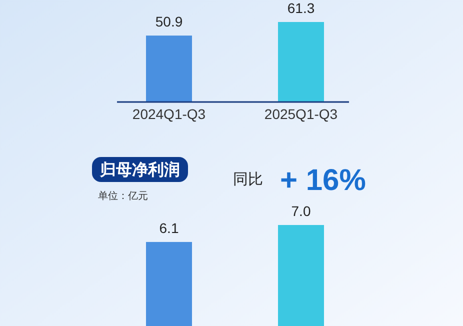  I want to click on chart-title: 归母净利润, so click(139, 170).